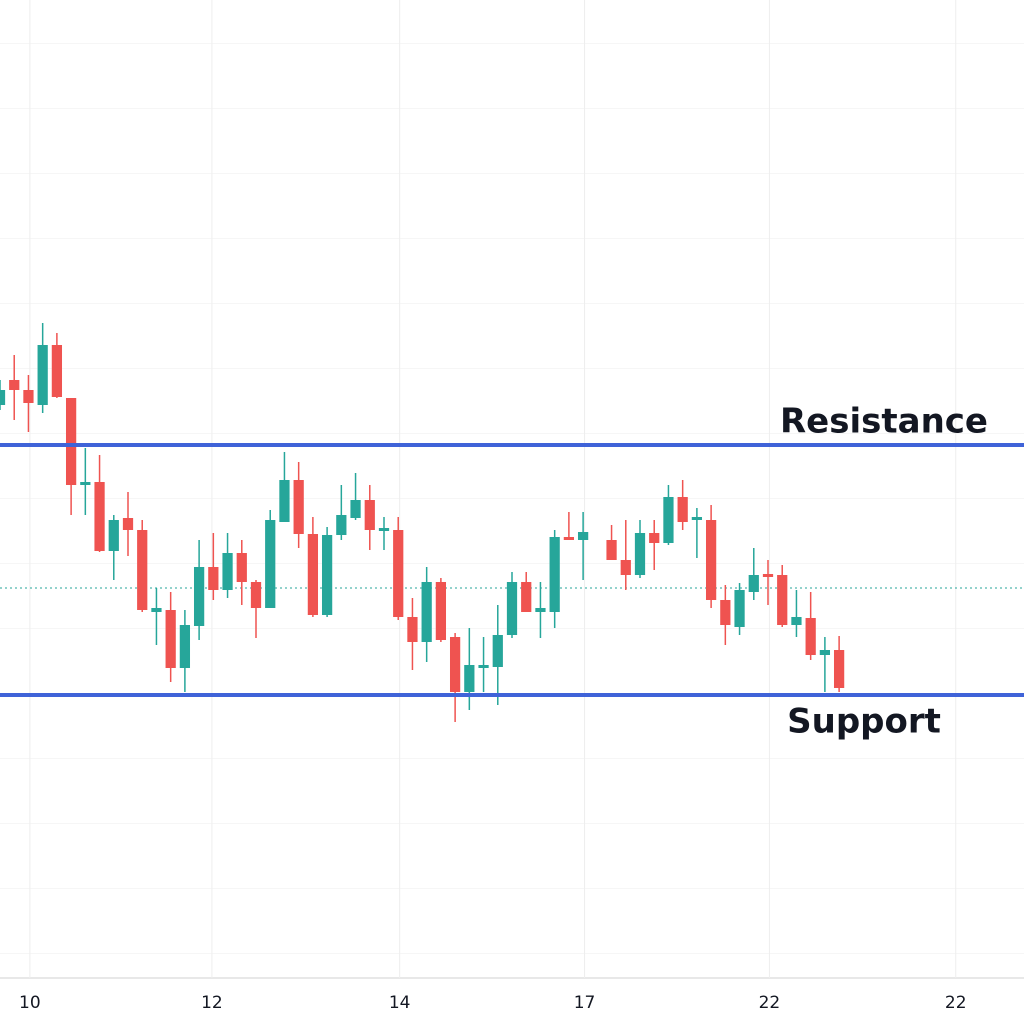  Describe the element at coordinates (30, 1003) in the screenshot. I see `x-tick-label: 10` at that location.